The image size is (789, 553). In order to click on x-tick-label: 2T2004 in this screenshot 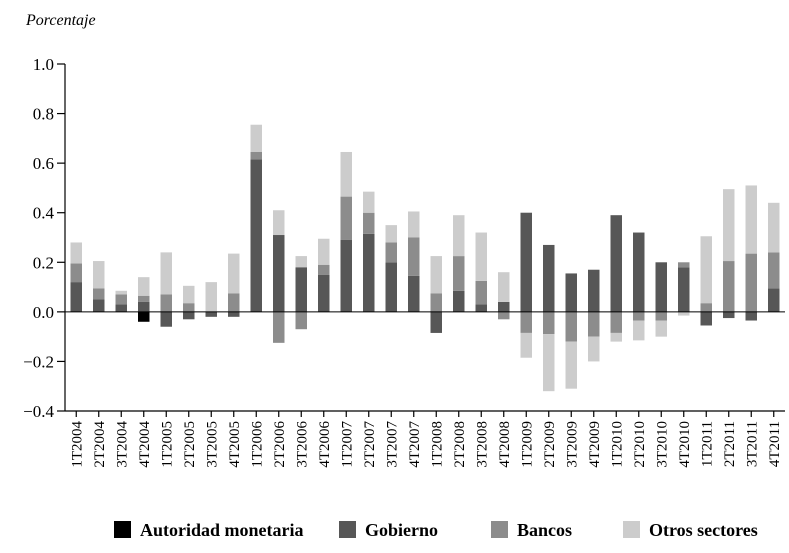, I will do `click(100, 444)`.